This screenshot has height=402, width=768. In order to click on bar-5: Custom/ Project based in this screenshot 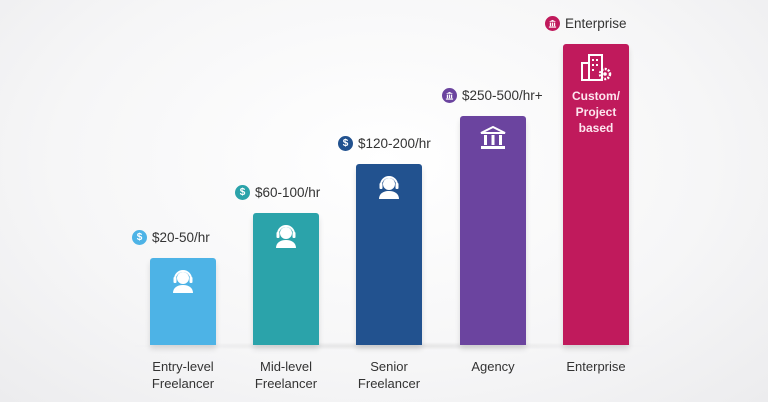, I will do `click(596, 194)`.